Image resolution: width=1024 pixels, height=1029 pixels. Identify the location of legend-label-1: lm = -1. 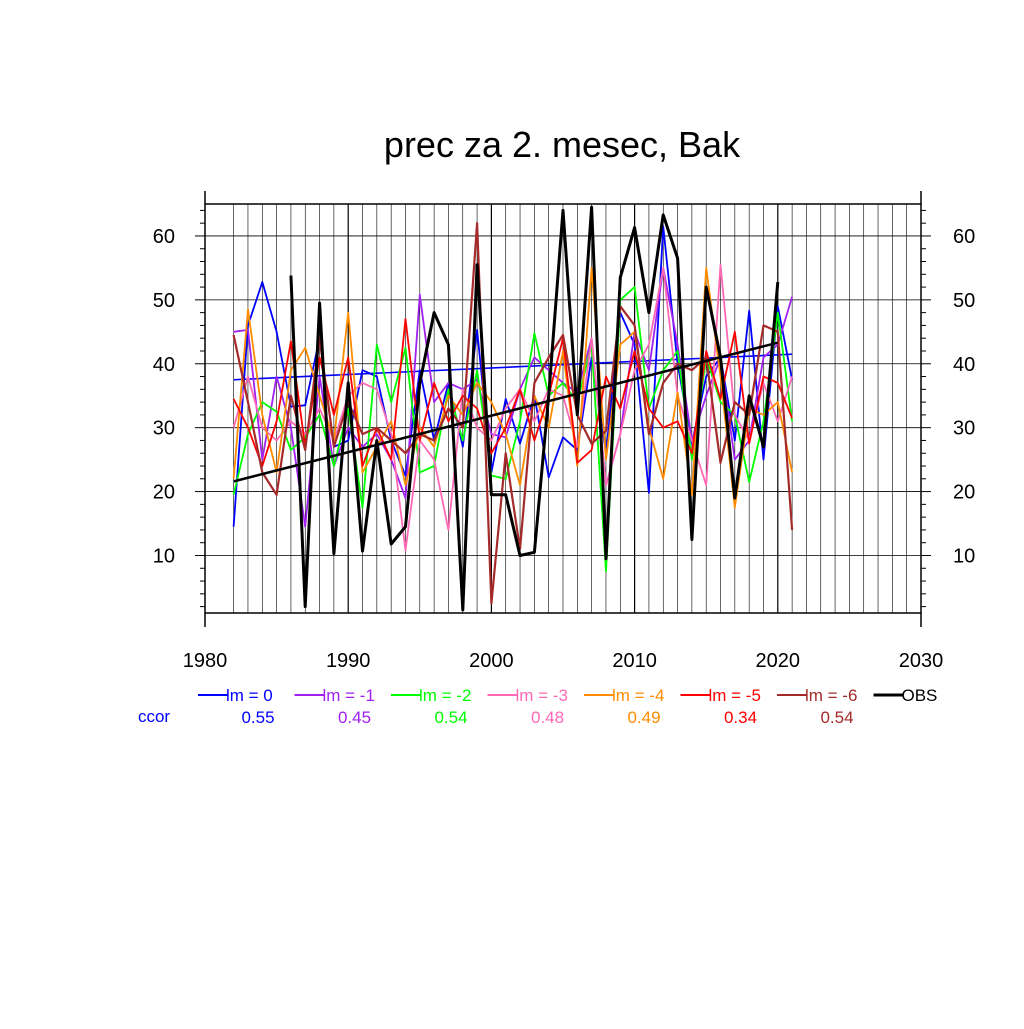
(349, 695).